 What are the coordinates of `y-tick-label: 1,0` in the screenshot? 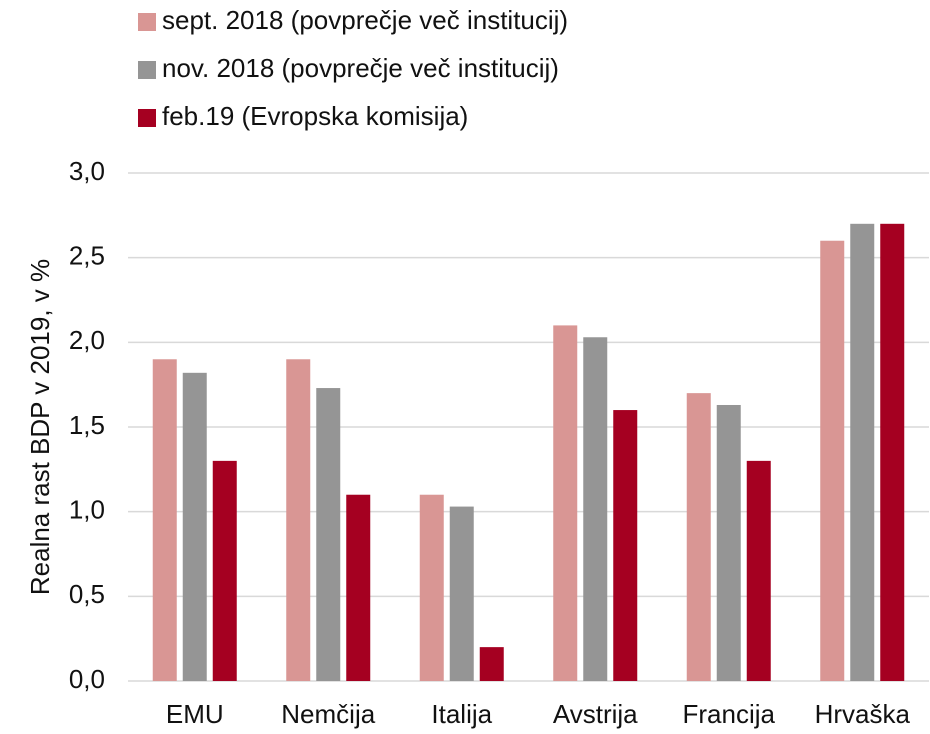 It's located at (87, 510).